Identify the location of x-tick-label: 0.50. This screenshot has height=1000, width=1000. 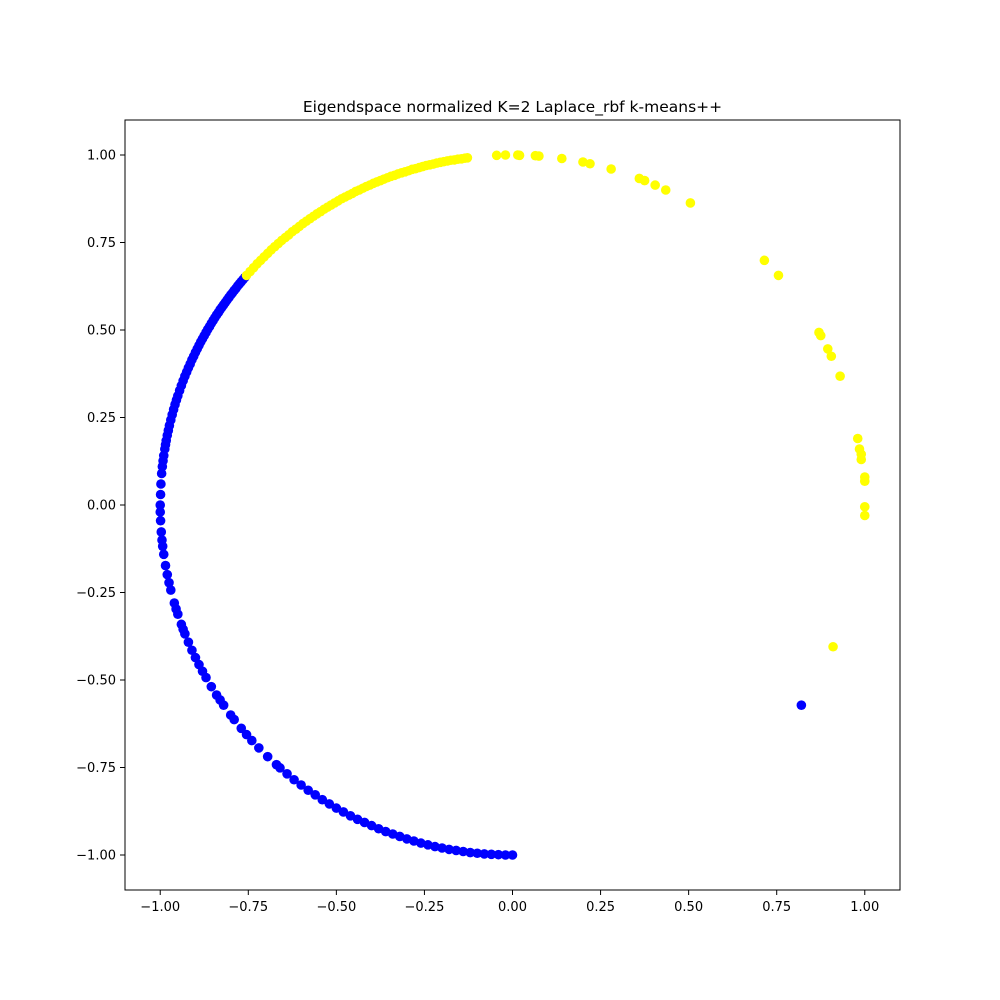
(688, 907).